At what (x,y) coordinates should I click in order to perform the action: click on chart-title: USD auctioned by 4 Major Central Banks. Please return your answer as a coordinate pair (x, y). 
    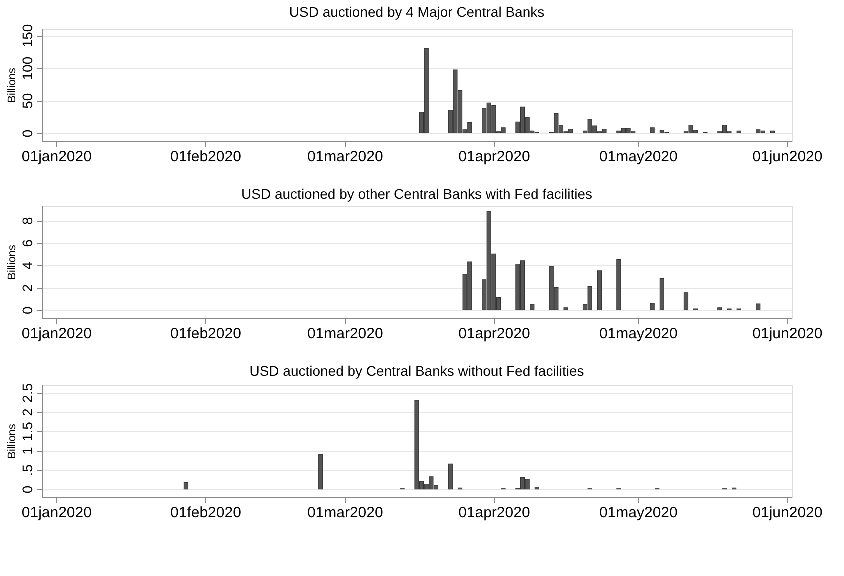
    Looking at the image, I should click on (417, 12).